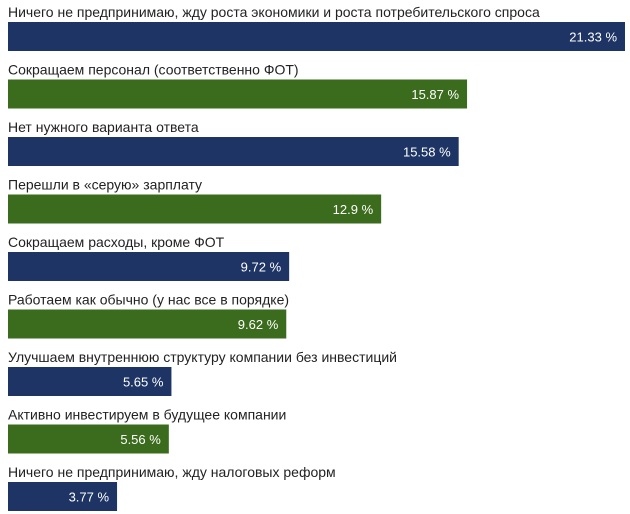 The image size is (630, 514). What do you see at coordinates (147, 415) in the screenshot?
I see `category-label: Активно инвестируем в будущее компании` at bounding box center [147, 415].